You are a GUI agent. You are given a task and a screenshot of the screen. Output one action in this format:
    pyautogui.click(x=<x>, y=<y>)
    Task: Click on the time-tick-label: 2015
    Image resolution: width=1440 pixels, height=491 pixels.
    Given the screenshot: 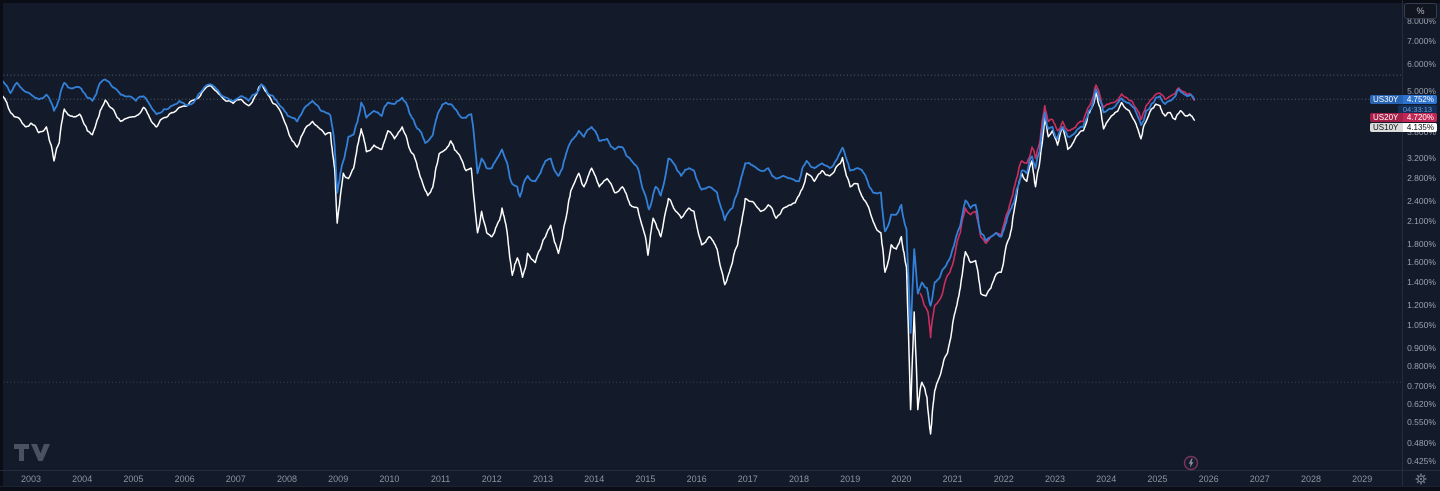 What is the action you would take?
    pyautogui.click(x=645, y=479)
    